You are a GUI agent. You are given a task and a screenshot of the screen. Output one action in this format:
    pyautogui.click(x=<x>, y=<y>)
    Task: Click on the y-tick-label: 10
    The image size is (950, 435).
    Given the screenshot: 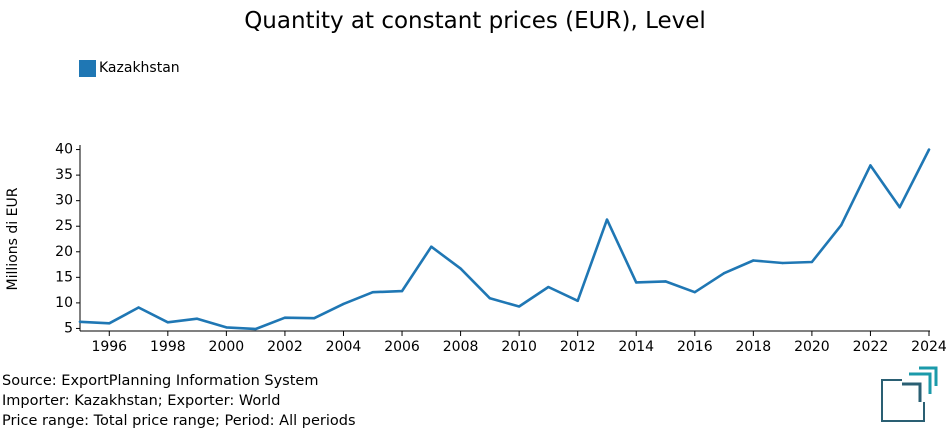 What is the action you would take?
    pyautogui.click(x=64, y=303)
    